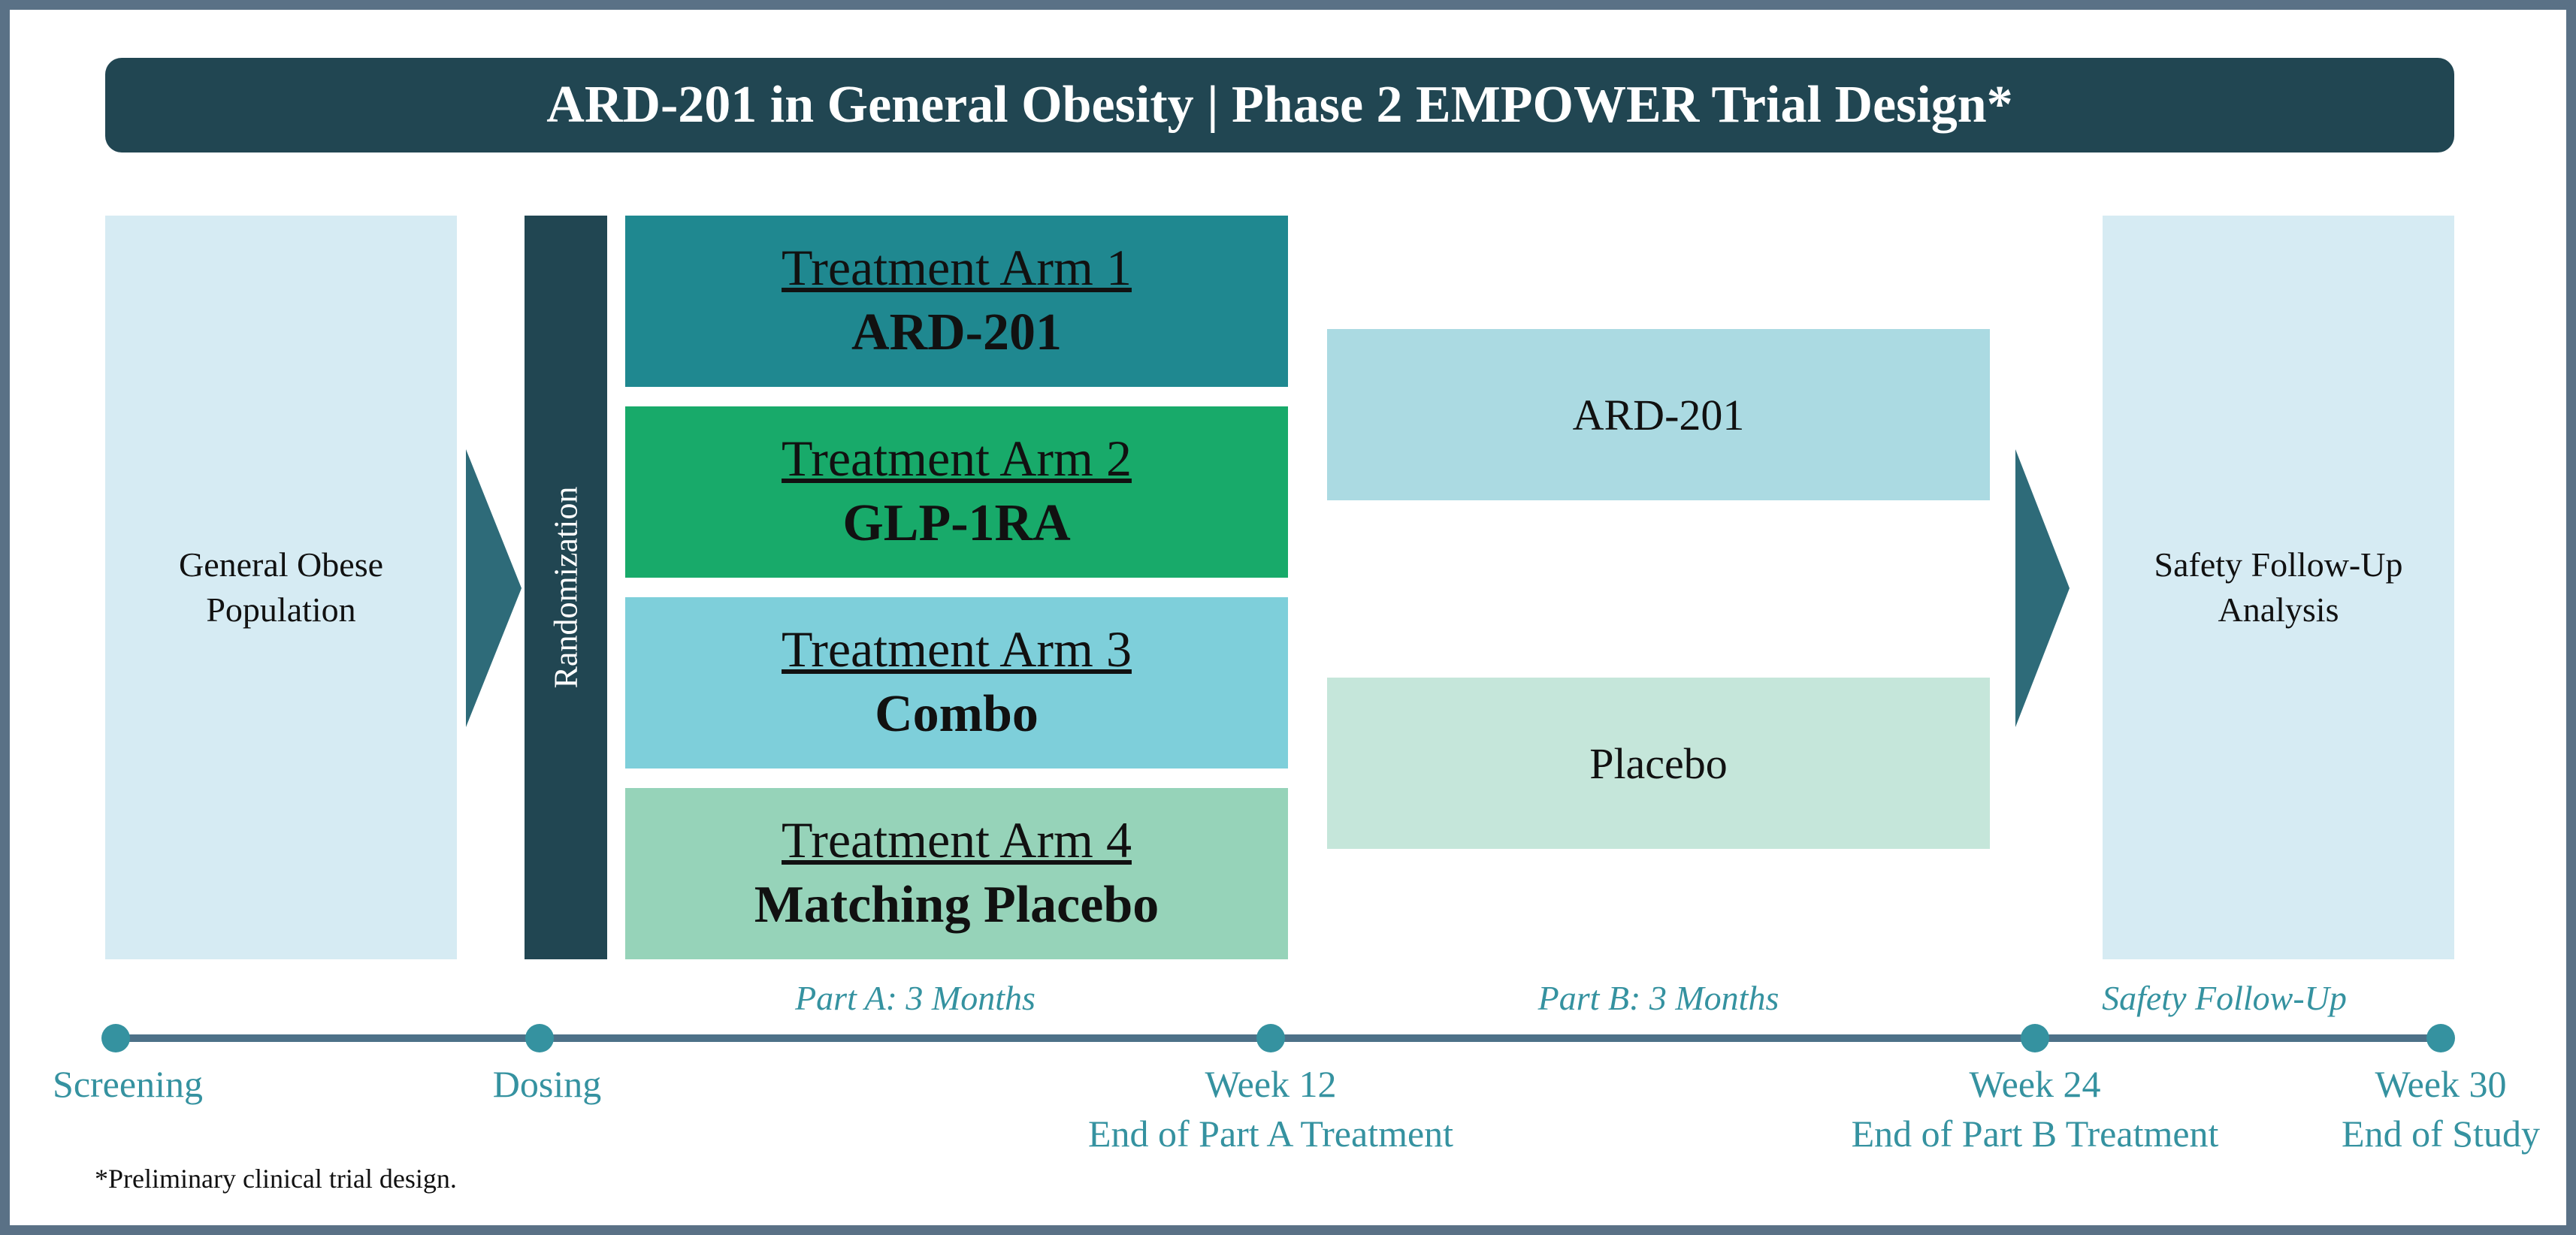 The width and height of the screenshot is (2576, 1235). I want to click on milestone-week12: Week 12 End of Part A Treatment, so click(1271, 1108).